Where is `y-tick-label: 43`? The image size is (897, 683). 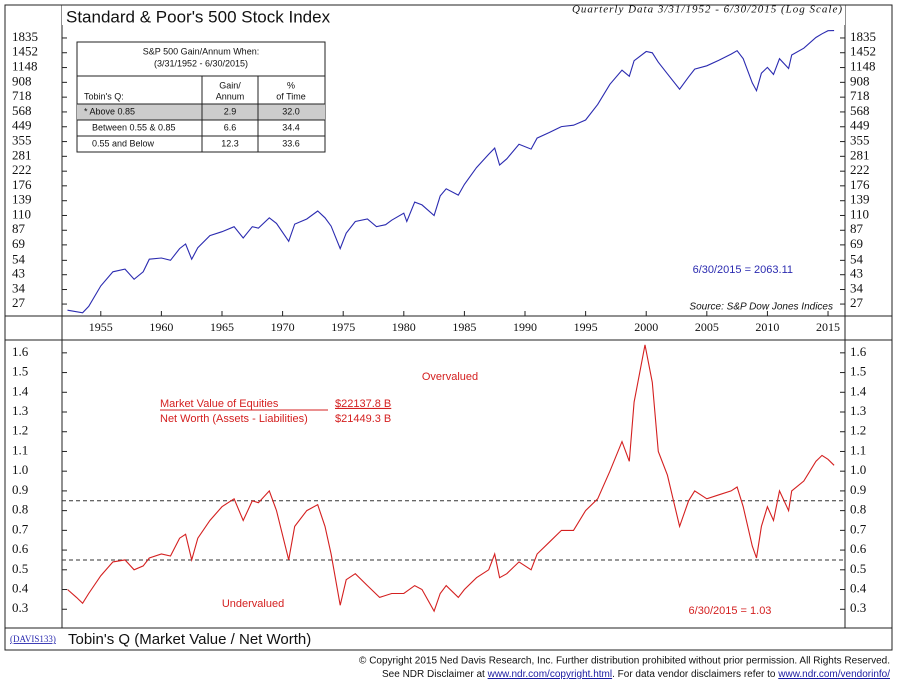 y-tick-label: 43 is located at coordinates (18, 273).